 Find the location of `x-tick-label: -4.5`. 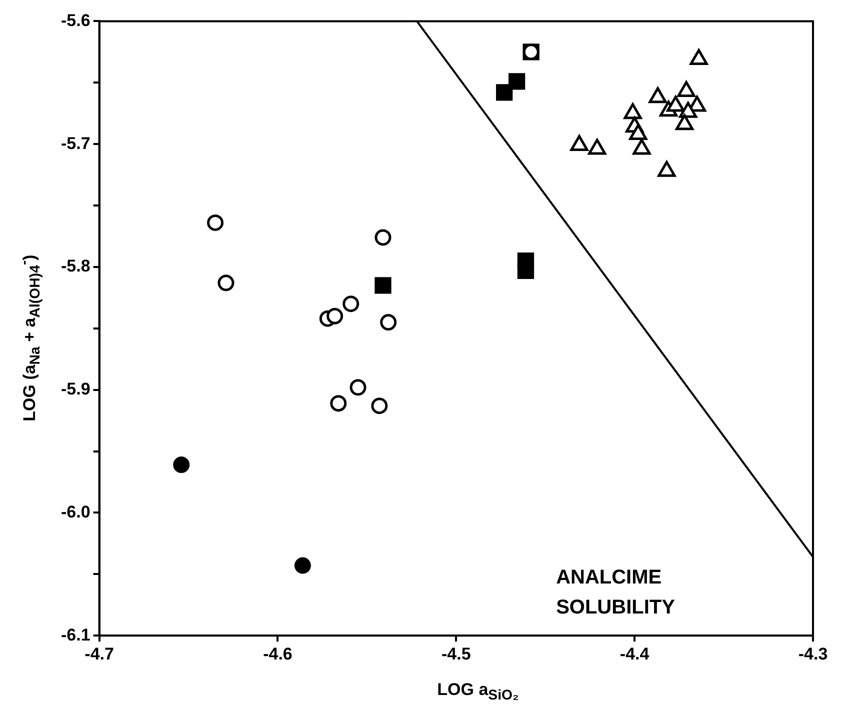

x-tick-label: -4.5 is located at coordinates (456, 654).